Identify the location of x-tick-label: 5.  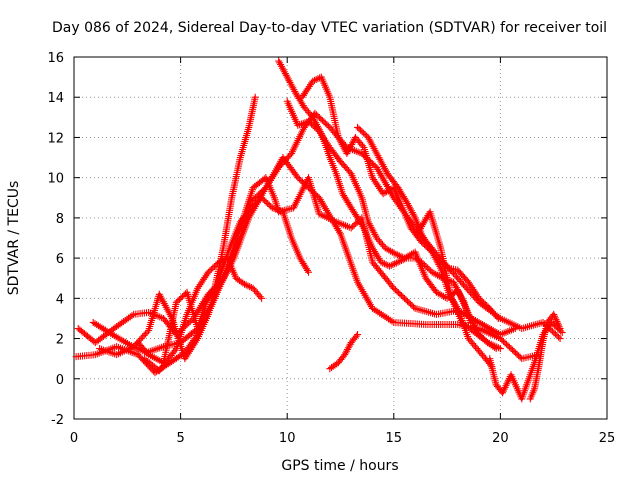
(180, 438).